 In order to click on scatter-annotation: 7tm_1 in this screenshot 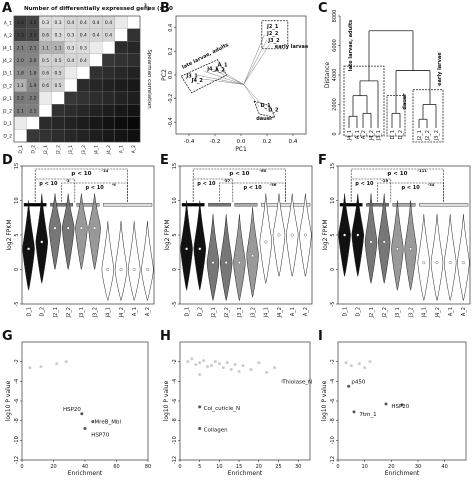, I will do `click(367, 415)`.